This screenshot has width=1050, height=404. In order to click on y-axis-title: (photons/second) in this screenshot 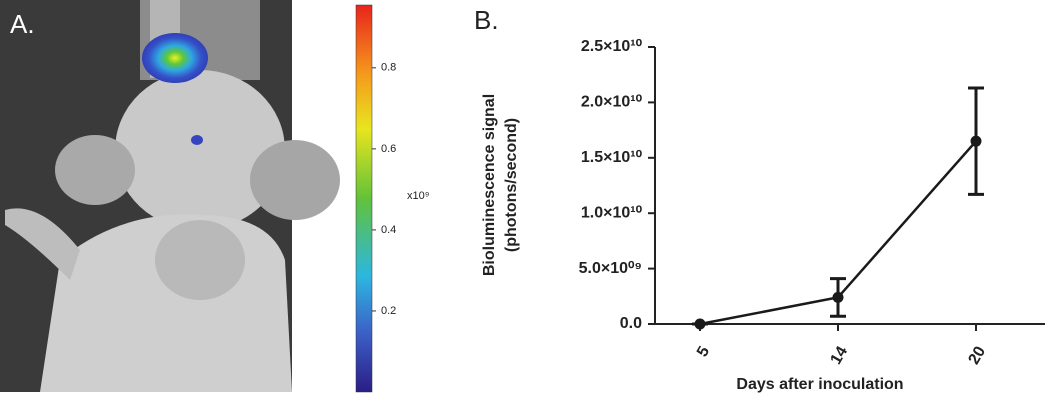, I will do `click(511, 185)`.